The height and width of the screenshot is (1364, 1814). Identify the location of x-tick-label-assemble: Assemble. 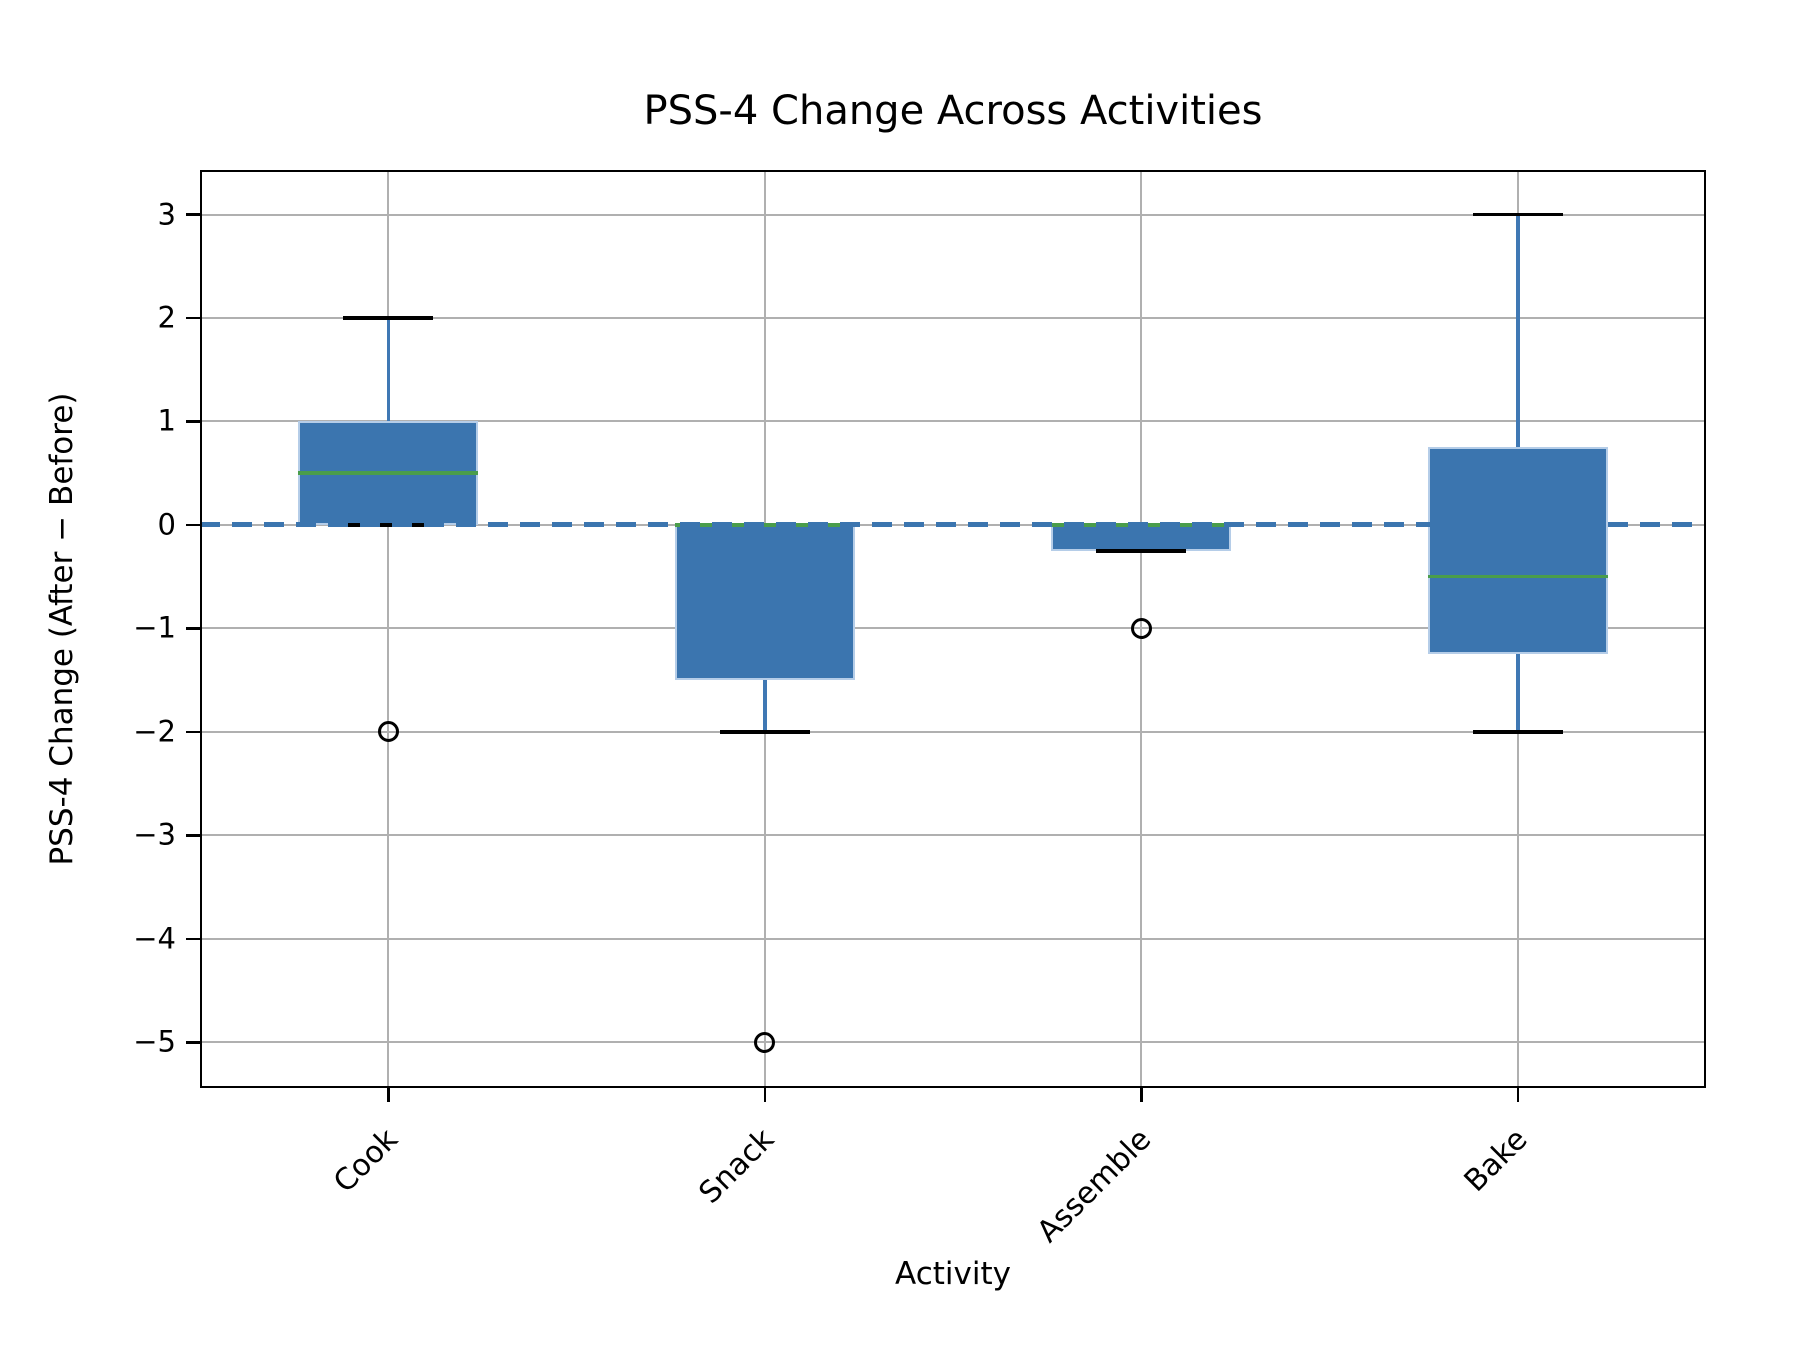
(1094, 1186).